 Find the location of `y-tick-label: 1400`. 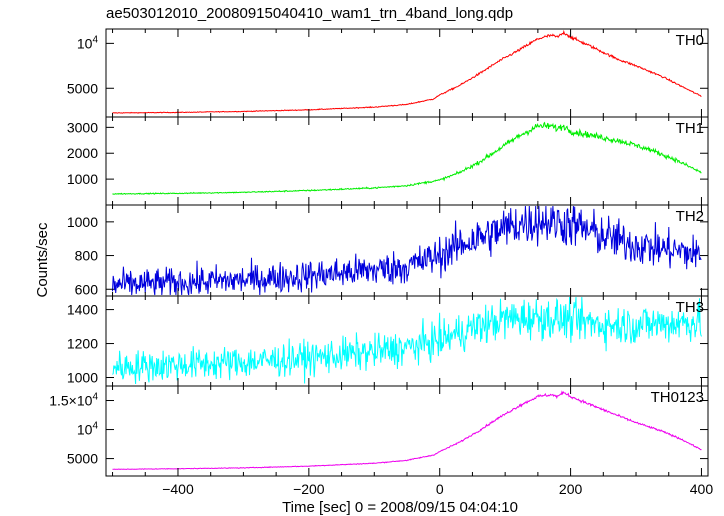

y-tick-label: 1400 is located at coordinates (82, 310).